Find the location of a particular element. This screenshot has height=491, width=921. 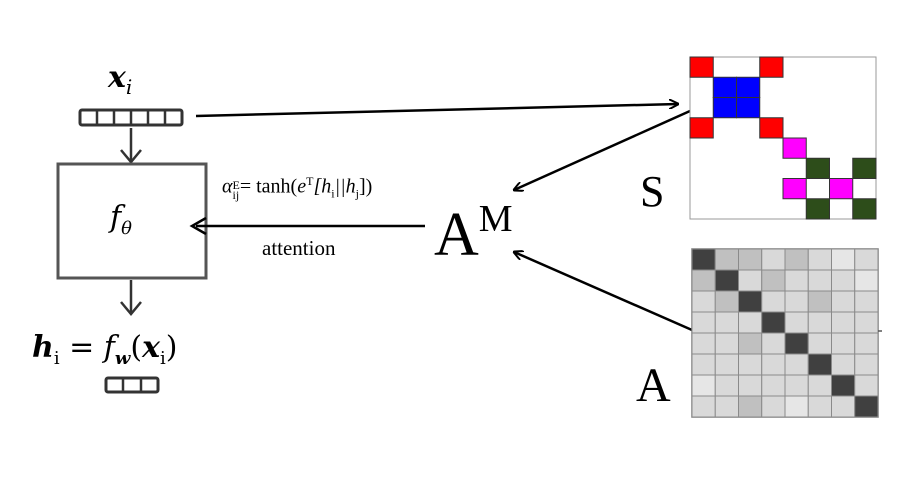

S-label: S is located at coordinates (652, 191).